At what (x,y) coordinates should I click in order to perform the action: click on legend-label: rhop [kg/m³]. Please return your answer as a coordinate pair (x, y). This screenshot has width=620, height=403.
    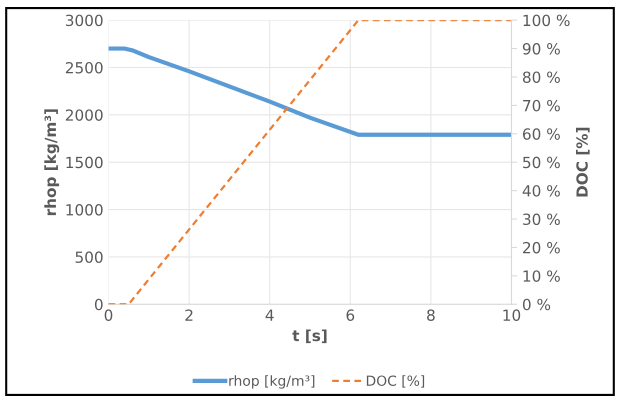
    Looking at the image, I should click on (271, 382).